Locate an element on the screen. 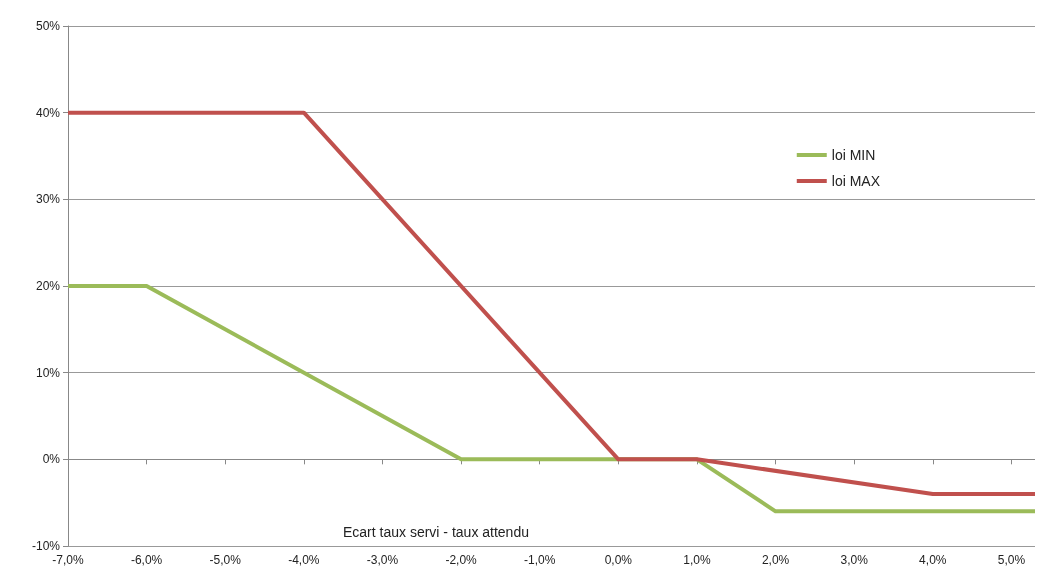 The image size is (1043, 574). y-tick-label: 50% is located at coordinates (48, 26).